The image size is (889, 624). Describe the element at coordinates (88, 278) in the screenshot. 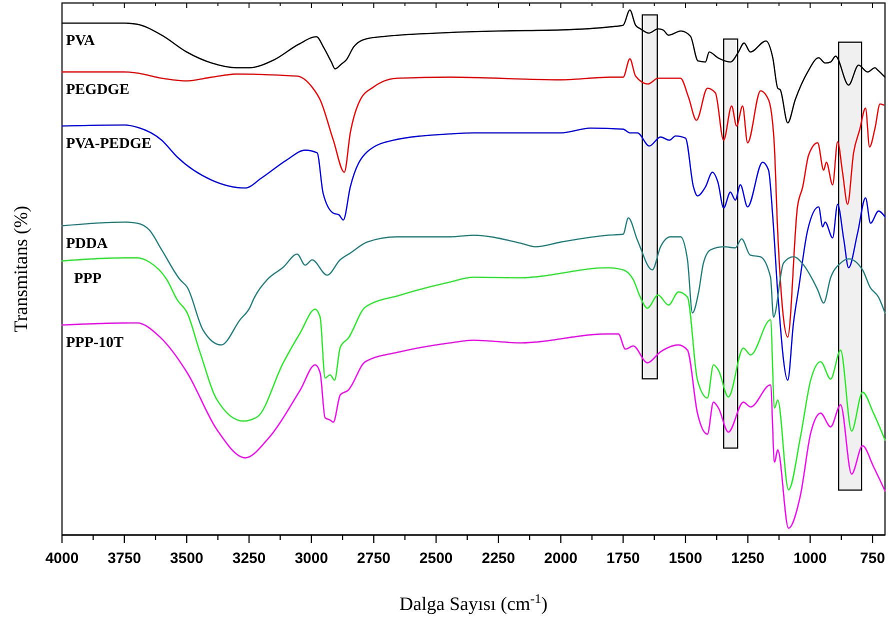

I see `series-label: PPP` at that location.